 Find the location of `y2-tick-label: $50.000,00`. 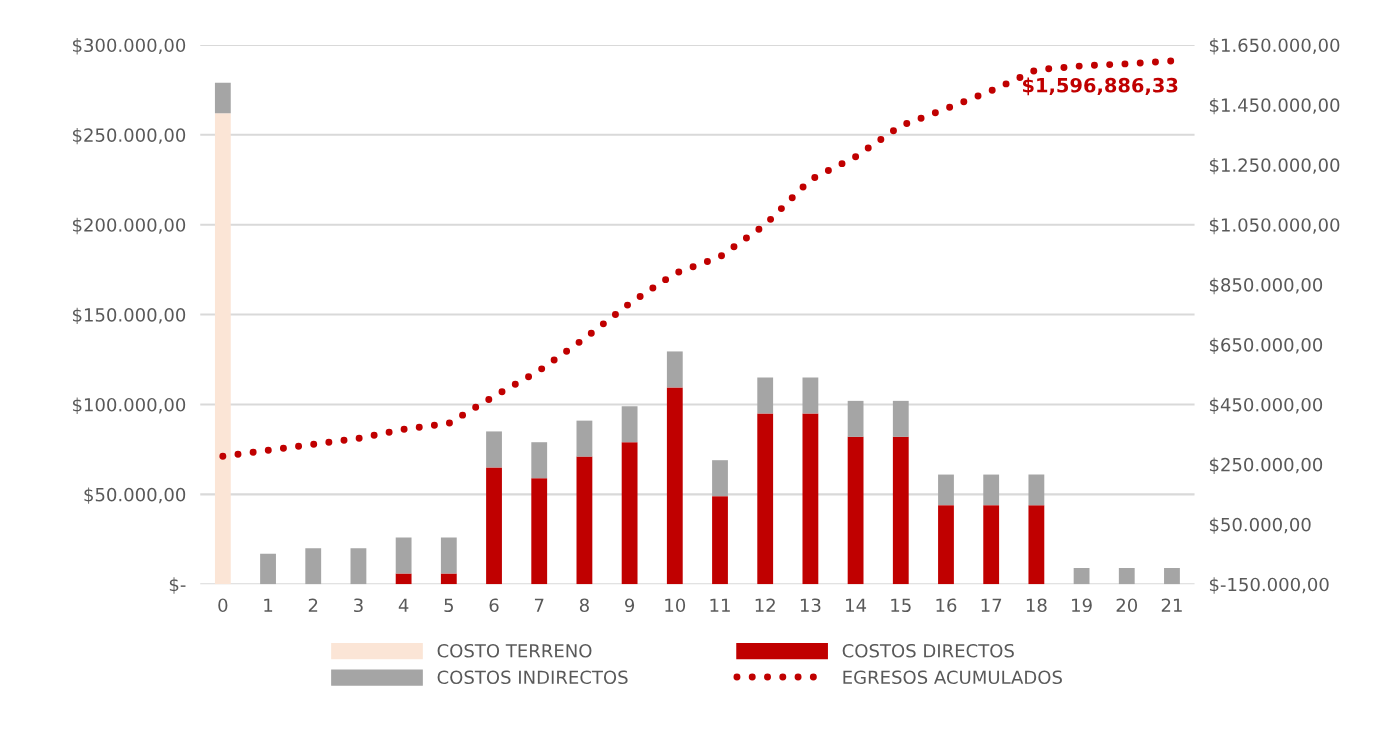

y2-tick-label: $50.000,00 is located at coordinates (1260, 525).